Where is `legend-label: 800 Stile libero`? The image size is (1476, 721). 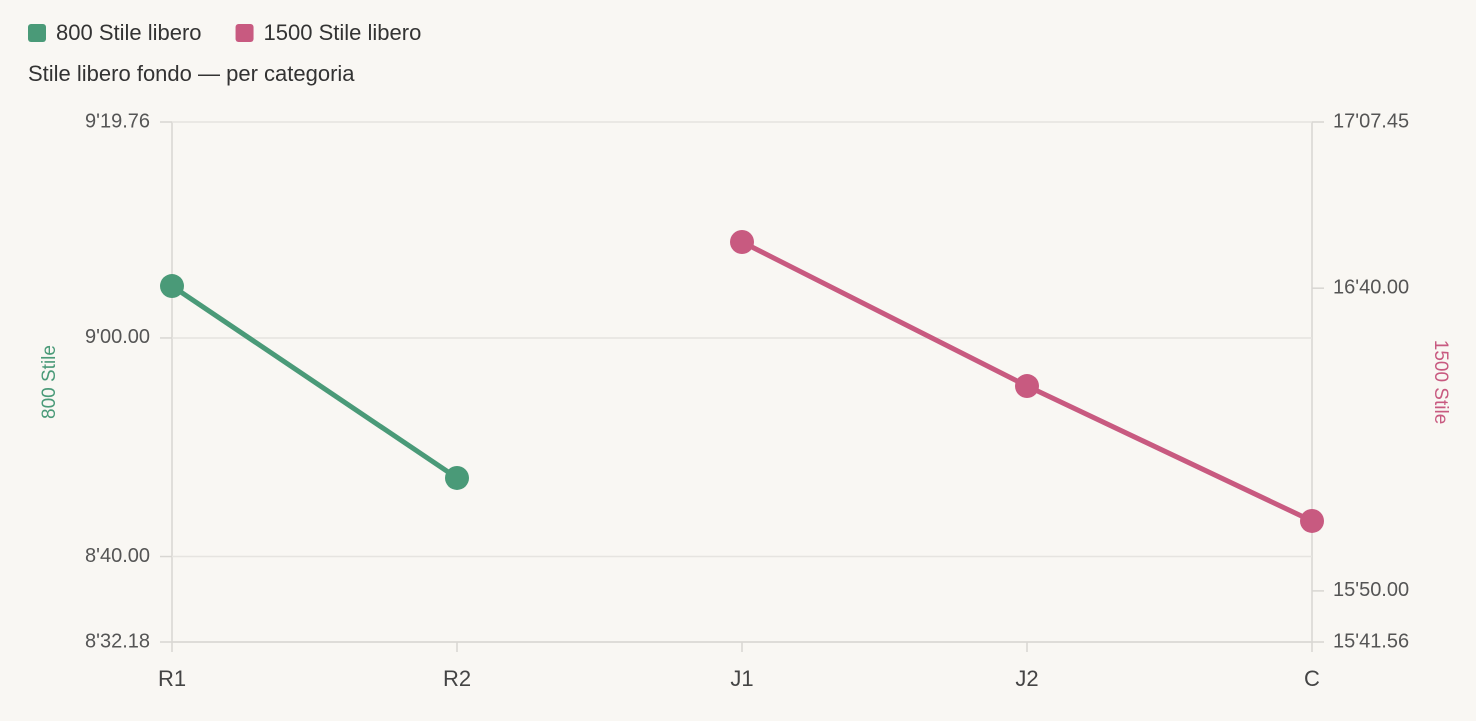
legend-label: 800 Stile libero is located at coordinates (129, 32).